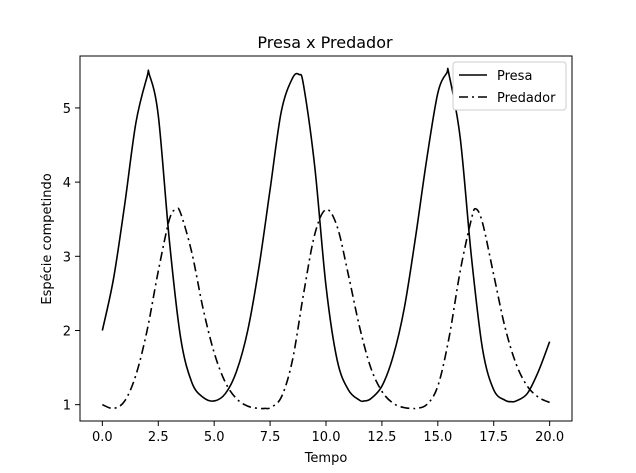 This screenshot has height=473, width=636. What do you see at coordinates (514, 76) in the screenshot?
I see `legend-label: Presa` at bounding box center [514, 76].